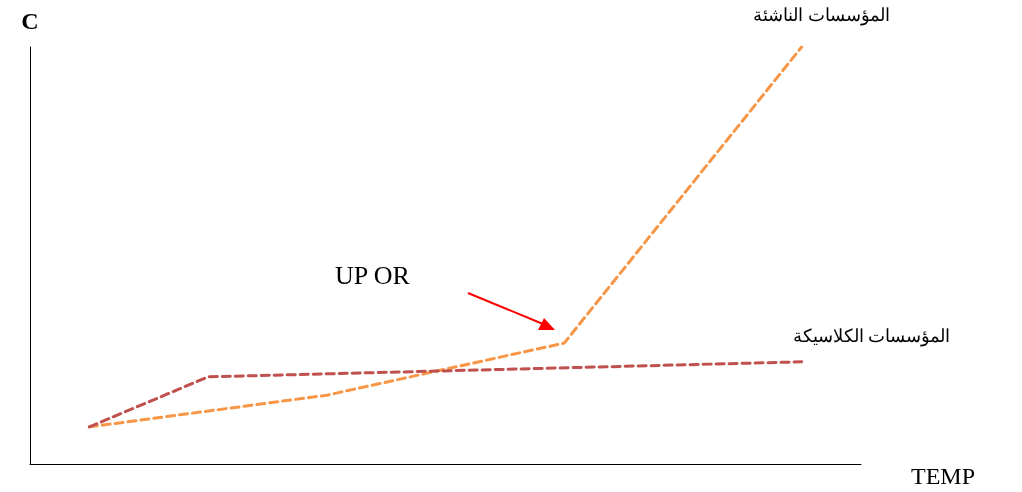  What do you see at coordinates (871, 336) in the screenshot?
I see `series-label: المؤسسات الكلاسيكة` at bounding box center [871, 336].